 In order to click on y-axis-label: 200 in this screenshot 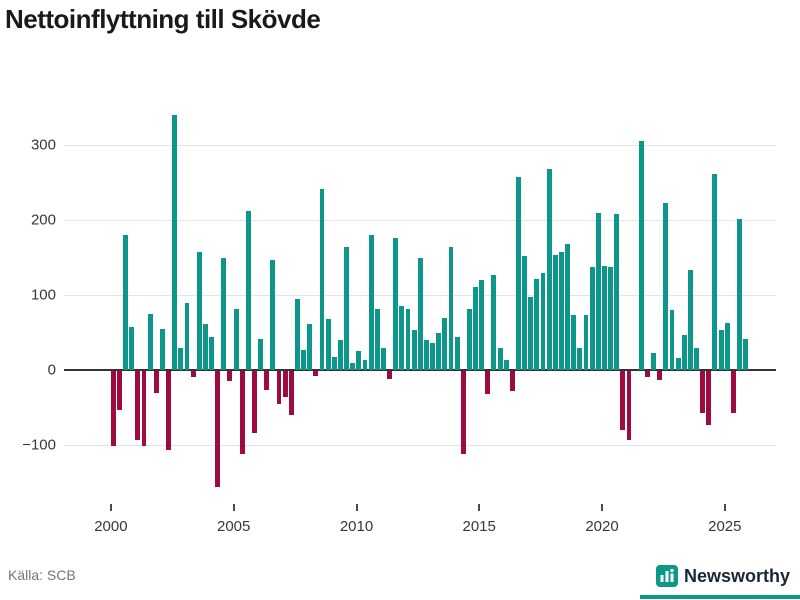, I will do `click(43, 220)`.